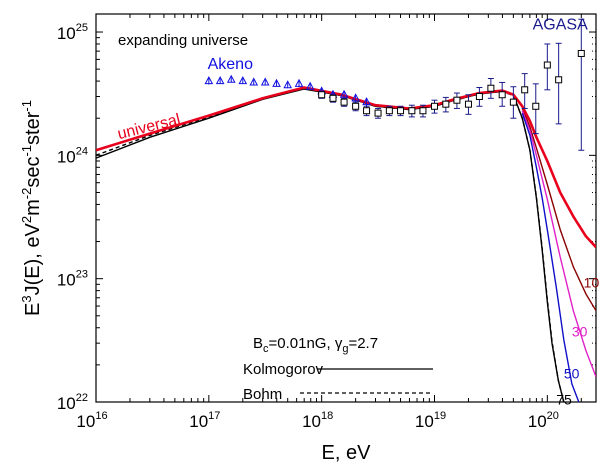  What do you see at coordinates (347, 453) in the screenshot?
I see `x-axis-title: E, eV` at bounding box center [347, 453].